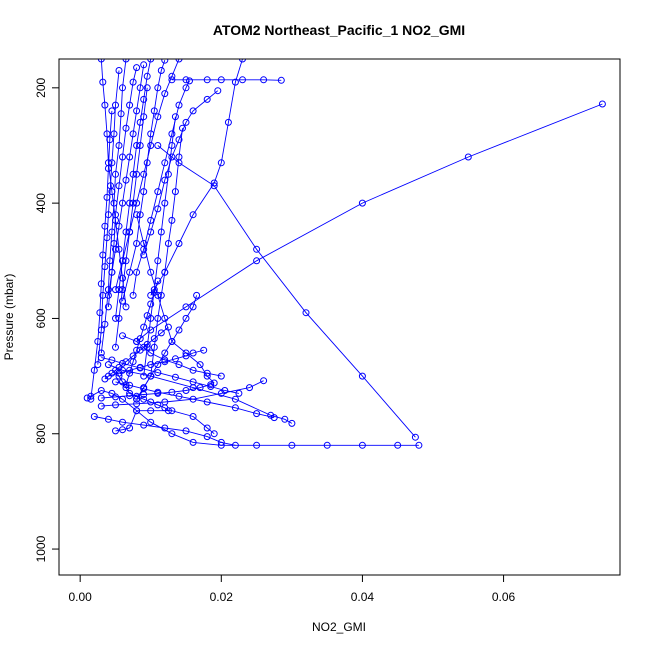  I want to click on x-axis-label: NO2_GMI, so click(339, 627).